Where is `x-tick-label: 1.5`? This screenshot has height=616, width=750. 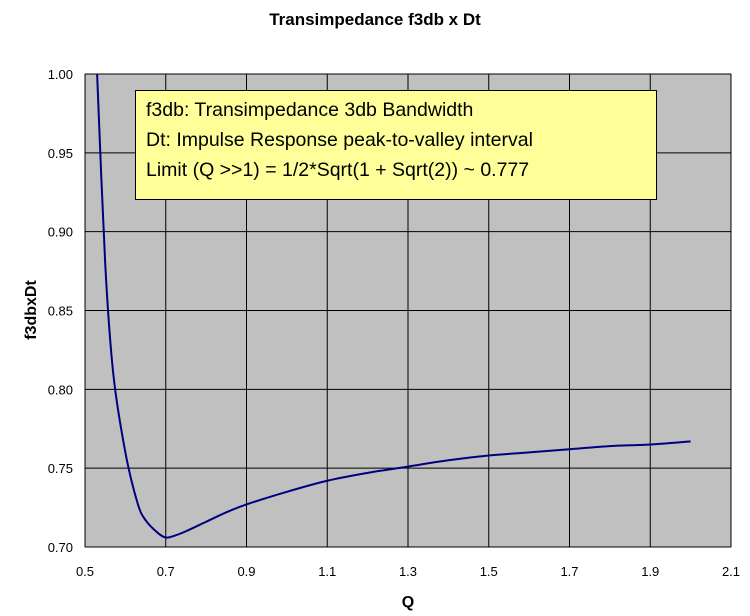 x-tick-label: 1.5 is located at coordinates (489, 571).